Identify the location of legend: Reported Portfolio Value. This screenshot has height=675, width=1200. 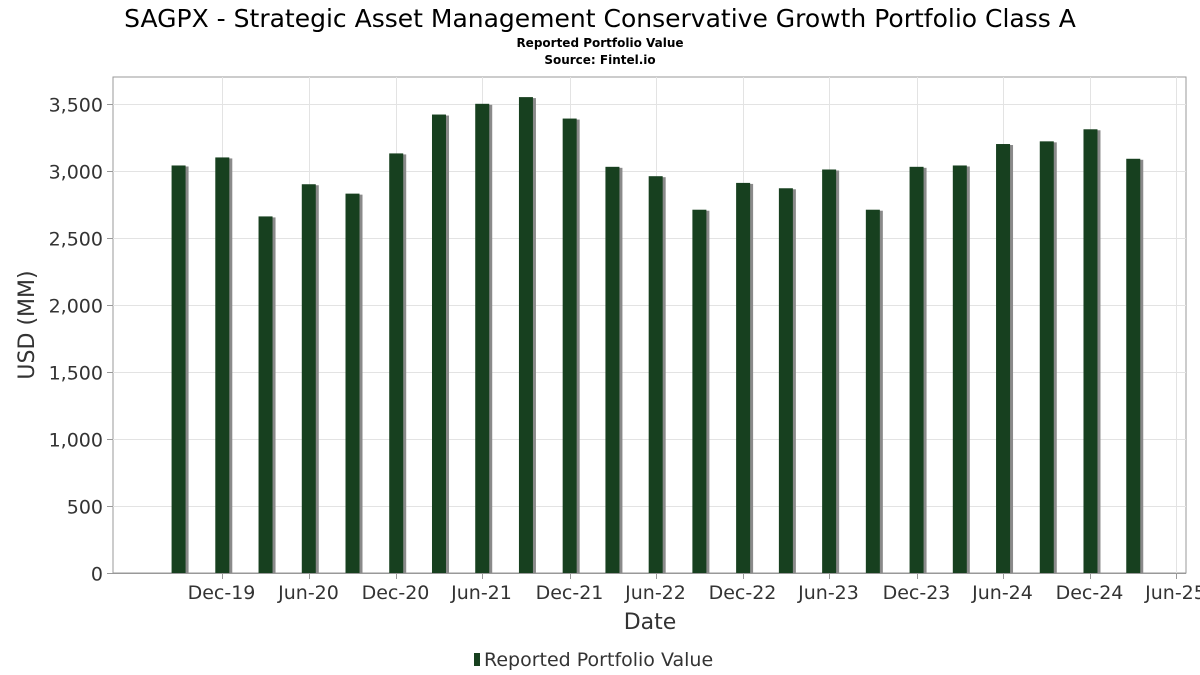
(593, 660).